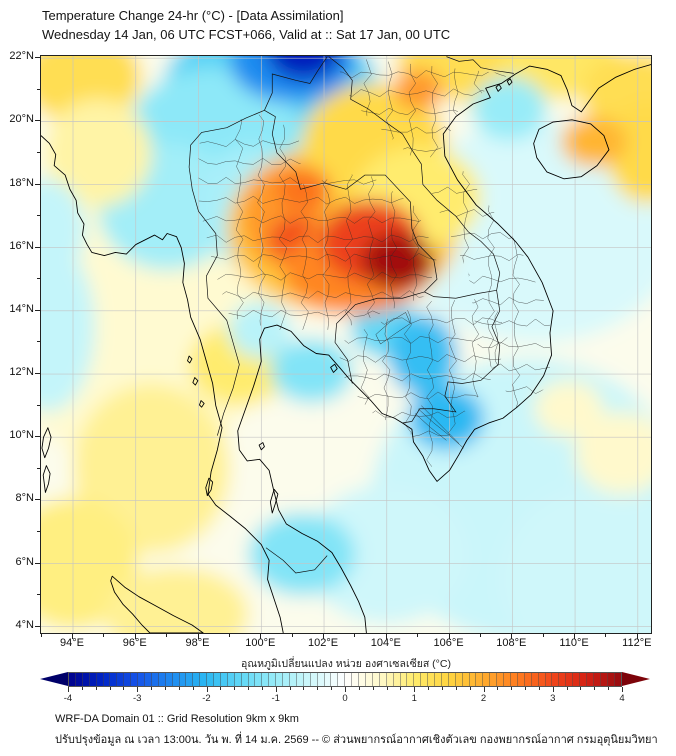 This screenshot has height=756, width=676. Describe the element at coordinates (511, 643) in the screenshot. I see `lon-label: 108°E` at that location.